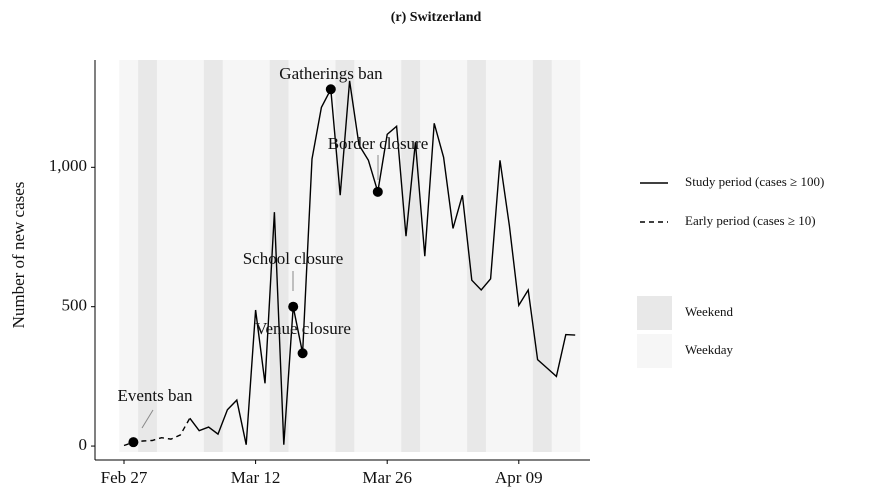  I want to click on x-tick-label: Mar 12, so click(256, 477).